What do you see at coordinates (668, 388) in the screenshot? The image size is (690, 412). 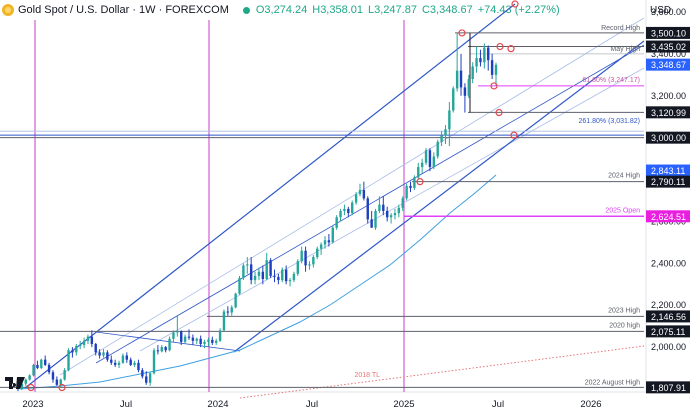 I see `level-price-label: 1,807.91` at bounding box center [668, 388].